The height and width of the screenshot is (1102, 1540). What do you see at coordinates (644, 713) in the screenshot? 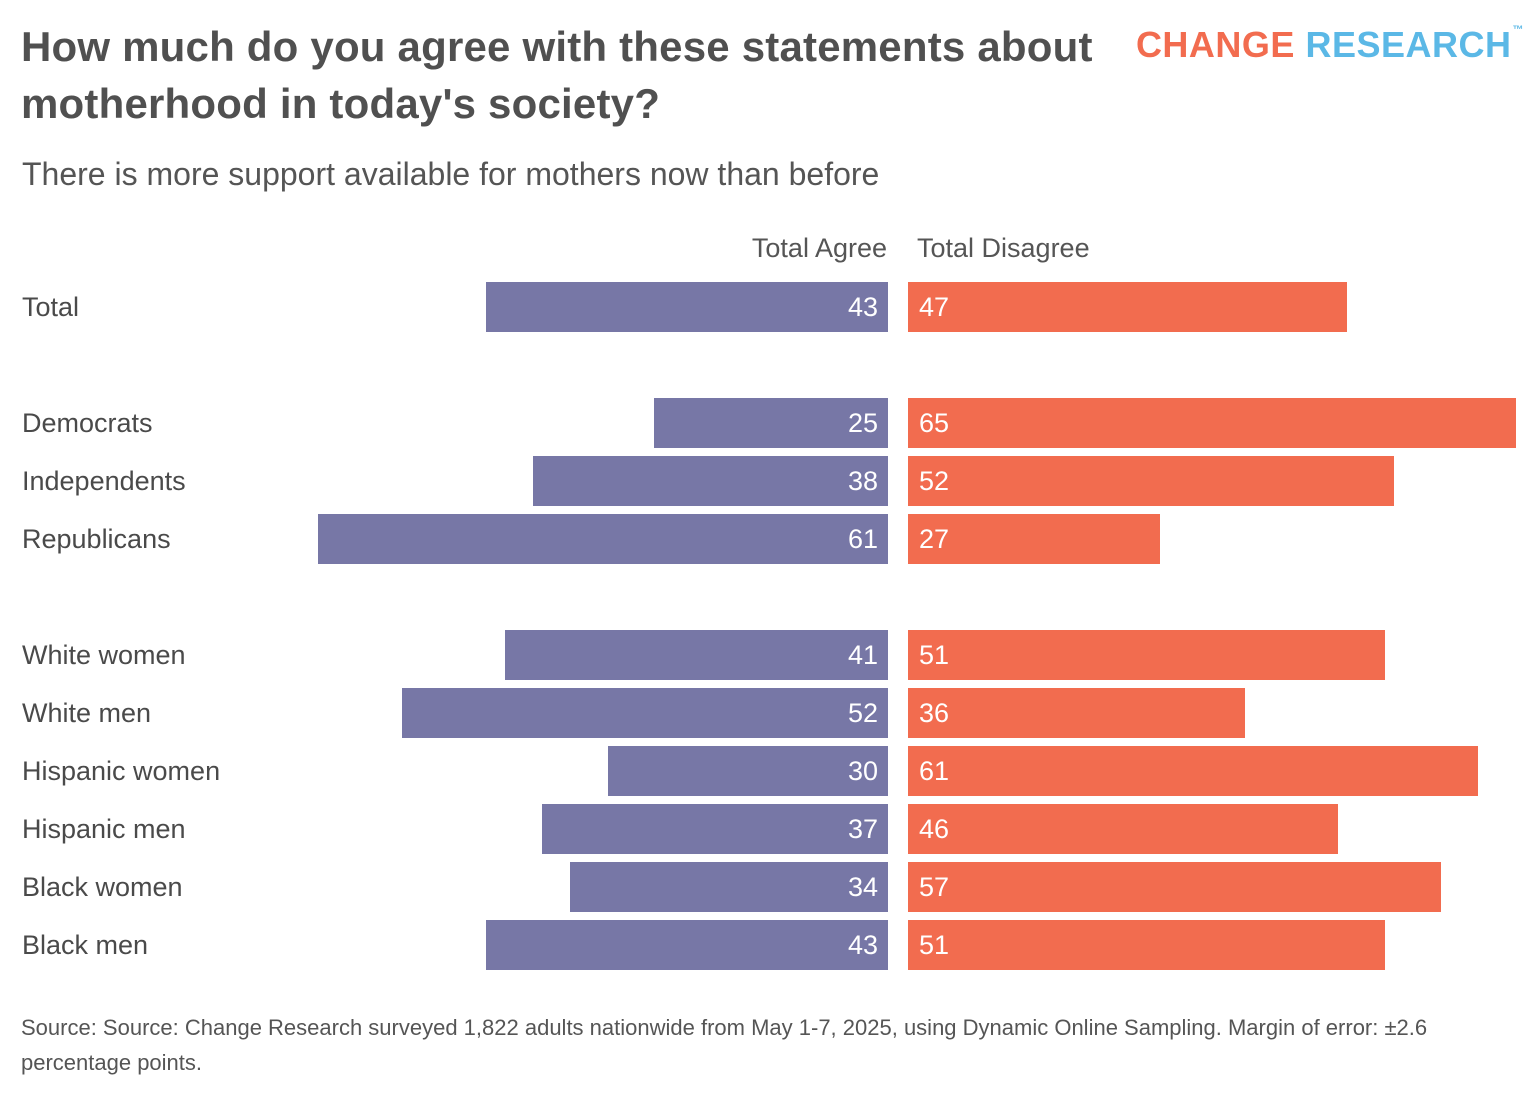
I see `bar-agree-white-men` at bounding box center [644, 713].